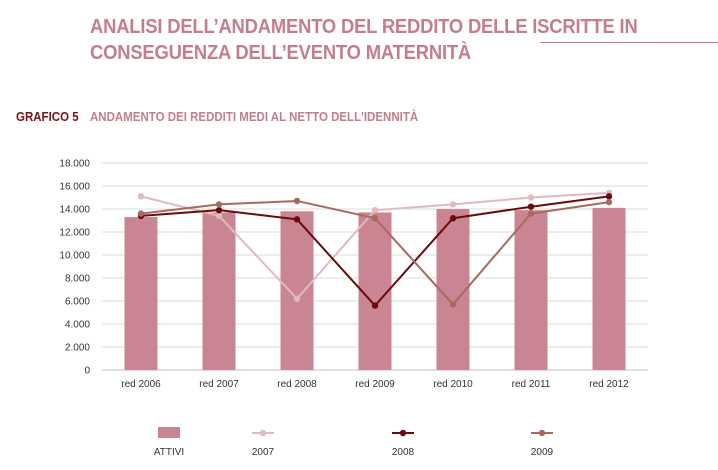 The image size is (718, 470). I want to click on legend-item-2007: 2007, so click(263, 443).